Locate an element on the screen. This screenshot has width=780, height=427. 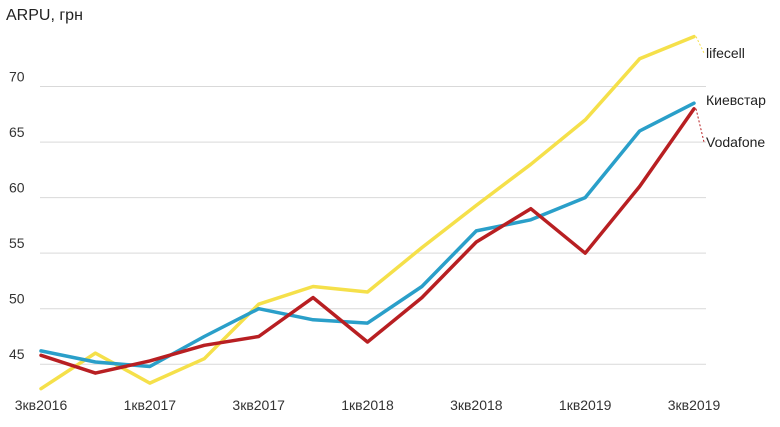
series-label-Vodafone: Vodafone is located at coordinates (735, 142).